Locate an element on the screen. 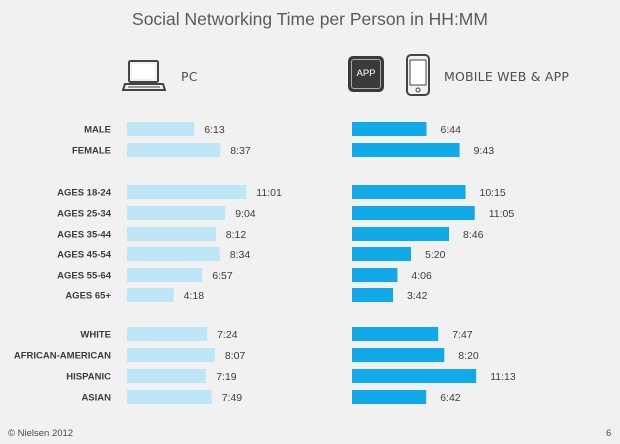  data-label: 6:44 is located at coordinates (451, 130).